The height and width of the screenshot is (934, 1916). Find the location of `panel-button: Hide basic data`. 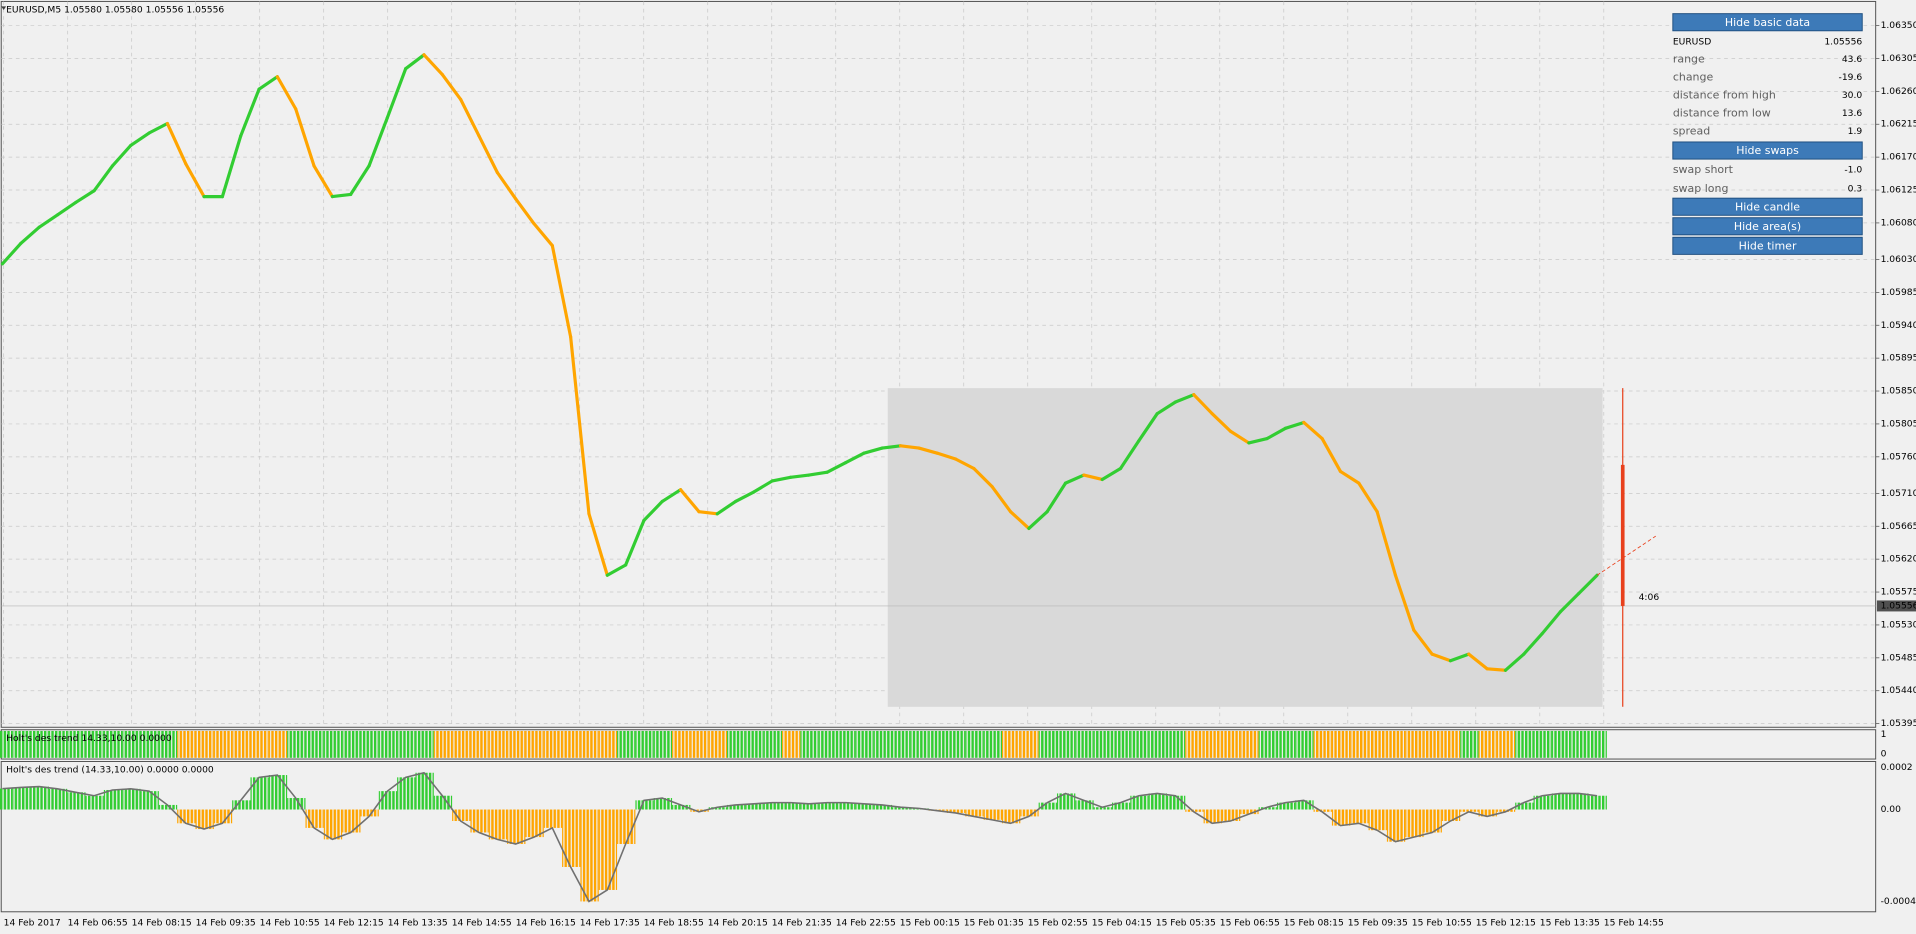

panel-button: Hide basic data is located at coordinates (1767, 22).